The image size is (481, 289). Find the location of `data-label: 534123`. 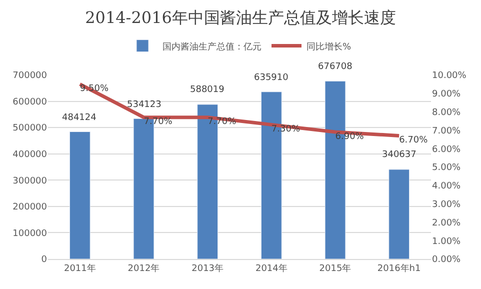

data-label: 534123 is located at coordinates (144, 105).